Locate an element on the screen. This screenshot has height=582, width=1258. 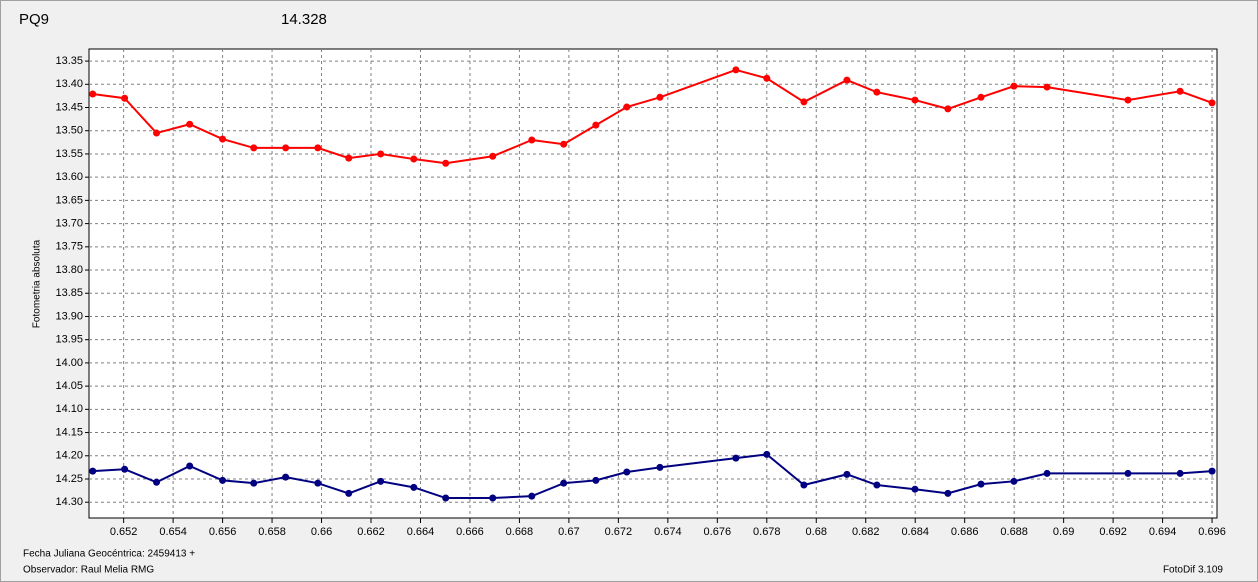
x-tick-label: 0.664 is located at coordinates (421, 532).